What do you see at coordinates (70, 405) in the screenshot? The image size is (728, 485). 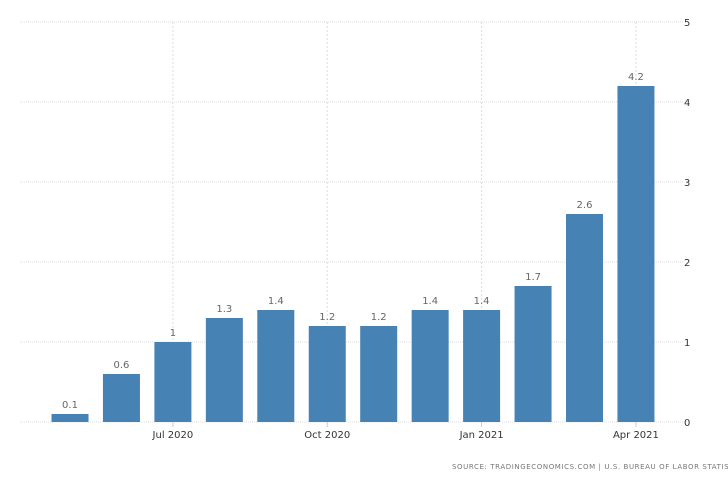 I see `data-label: 0.1` at bounding box center [70, 405].